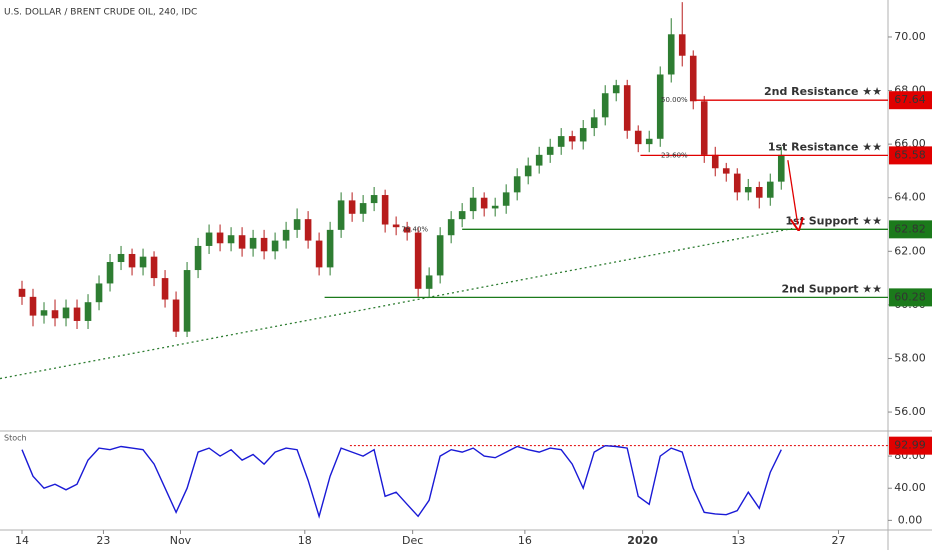 Image resolution: width=932 pixels, height=550 pixels. I want to click on arrow, so click(792, 192).